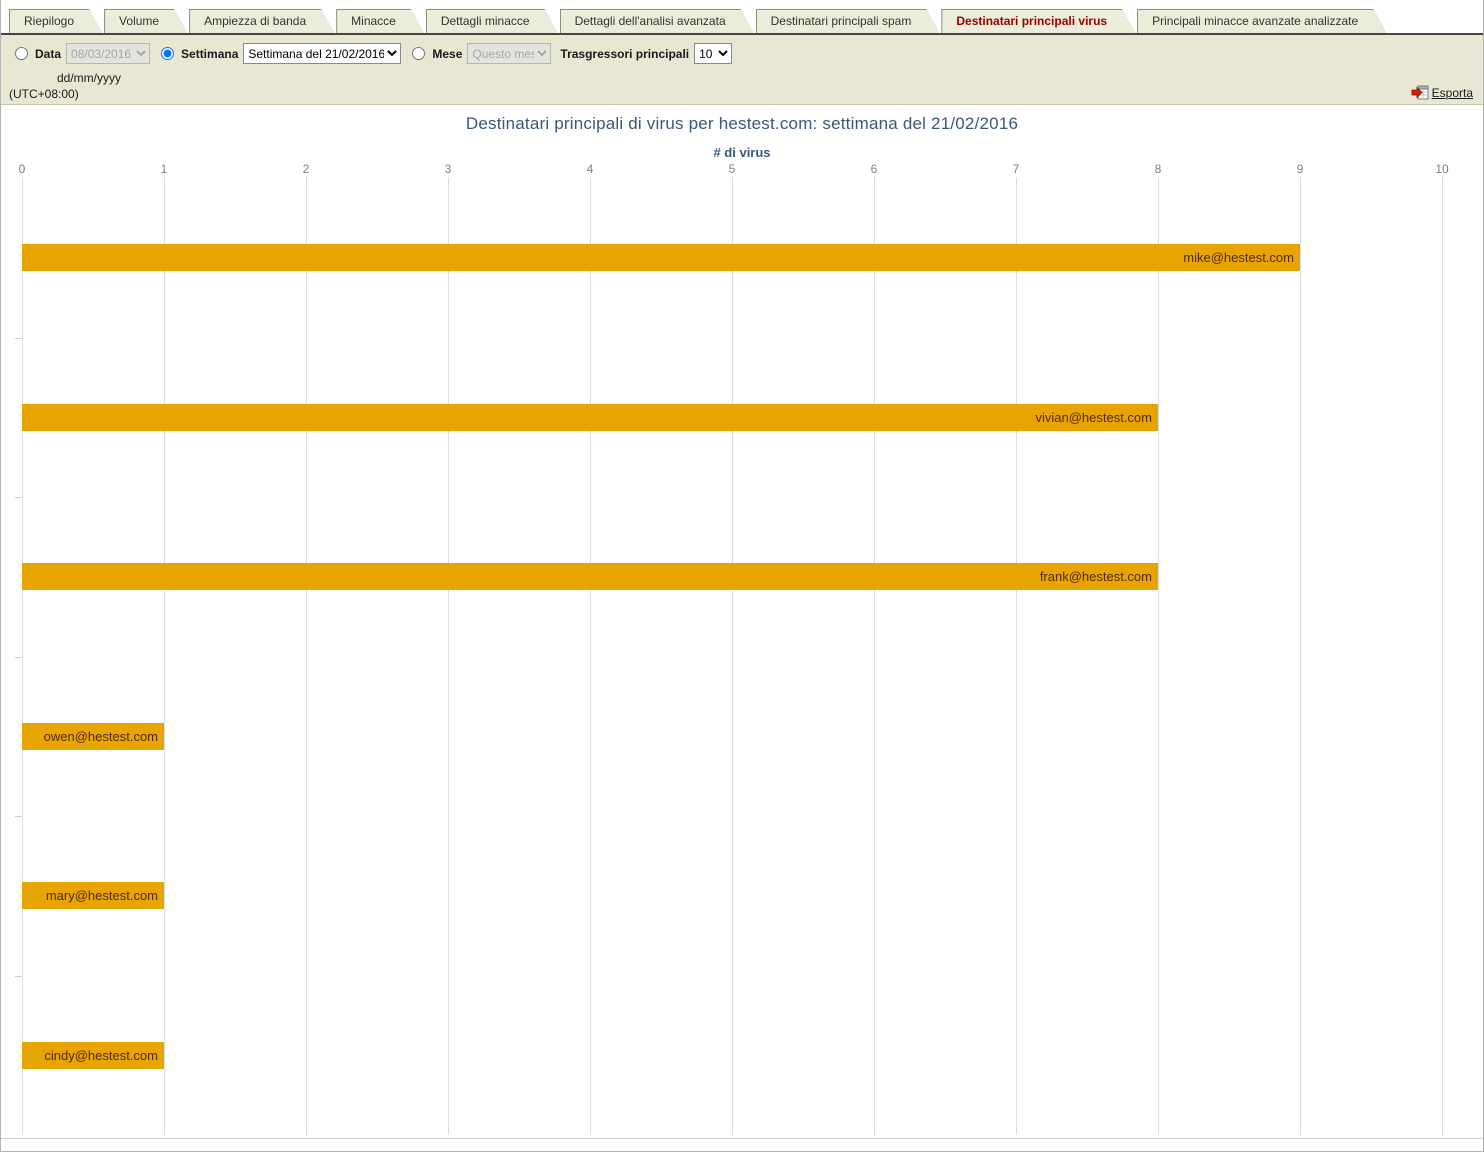  What do you see at coordinates (306, 169) in the screenshot?
I see `x-tick-label: 2` at bounding box center [306, 169].